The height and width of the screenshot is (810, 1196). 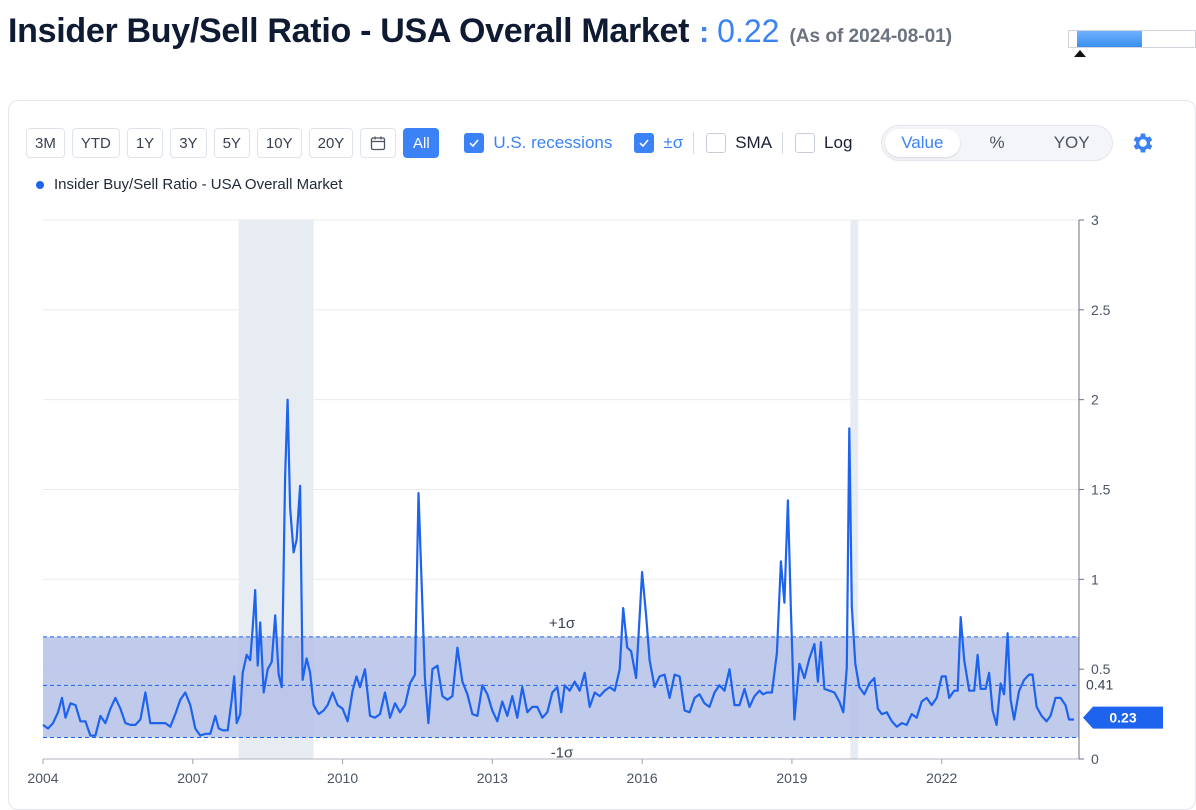 I want to click on y-tick-label: 0.5, so click(x=1101, y=669).